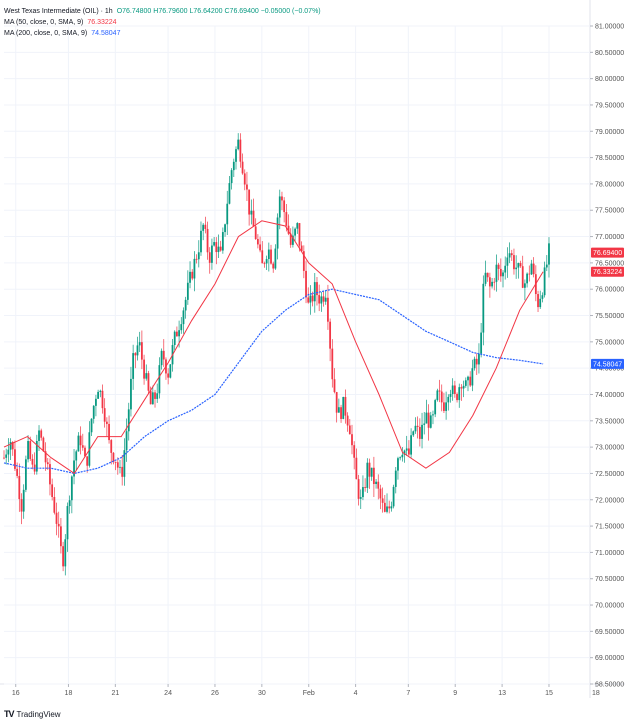 The image size is (625, 726). What do you see at coordinates (262, 693) in the screenshot?
I see `x-tick-label: 30` at bounding box center [262, 693].